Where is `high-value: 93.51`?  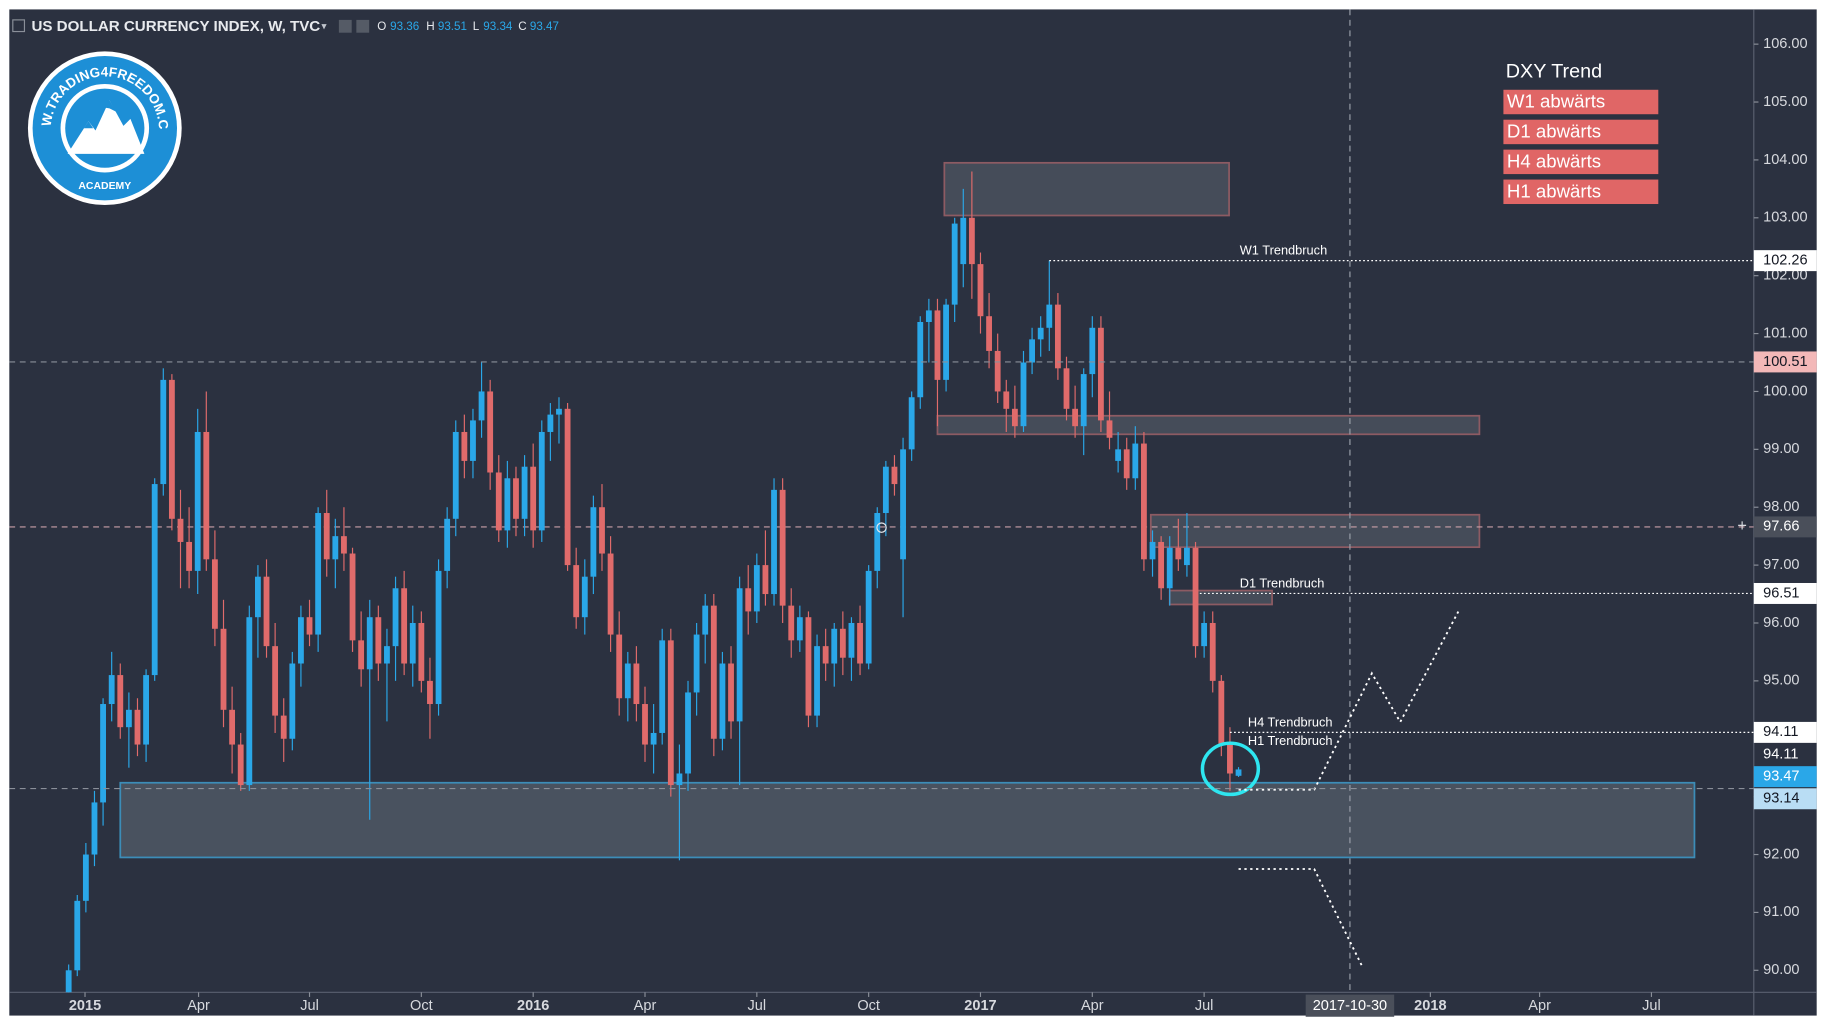
high-value: 93.51 is located at coordinates (452, 26).